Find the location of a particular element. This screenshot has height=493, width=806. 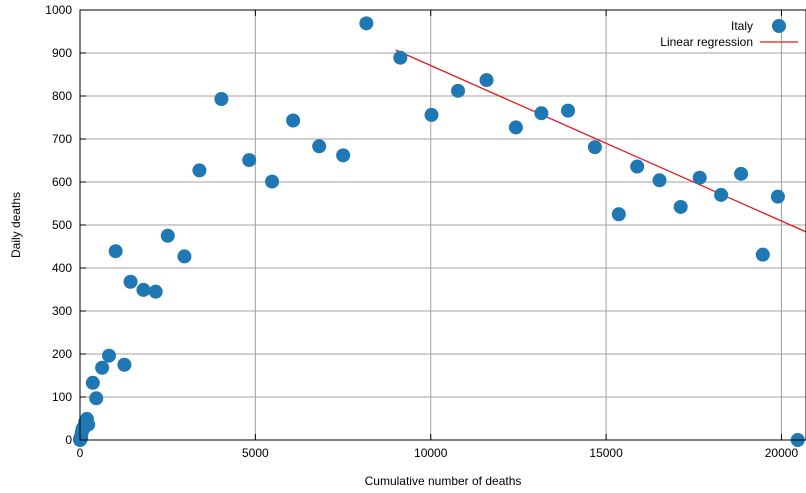

y-tick-label: 200 is located at coordinates (62, 354).